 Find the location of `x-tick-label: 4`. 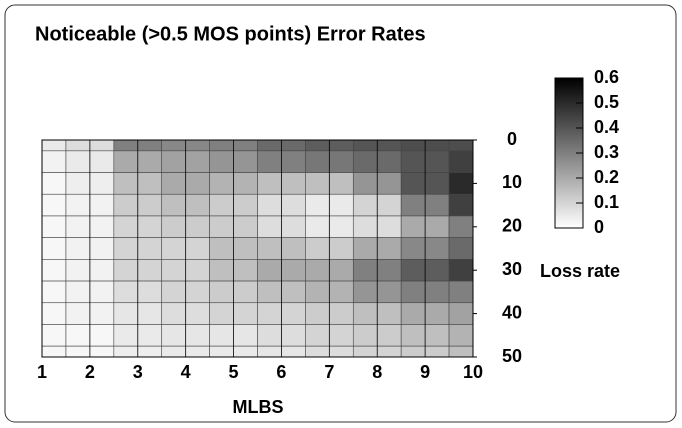

x-tick-label: 4 is located at coordinates (186, 372).